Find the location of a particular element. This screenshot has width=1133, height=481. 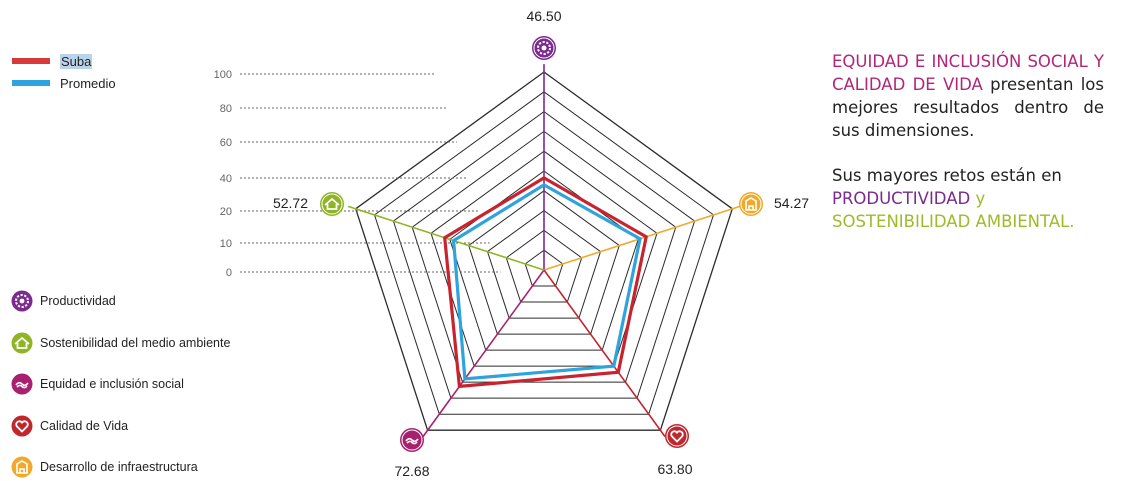

series-legend: Suba Promedio is located at coordinates (64, 72).